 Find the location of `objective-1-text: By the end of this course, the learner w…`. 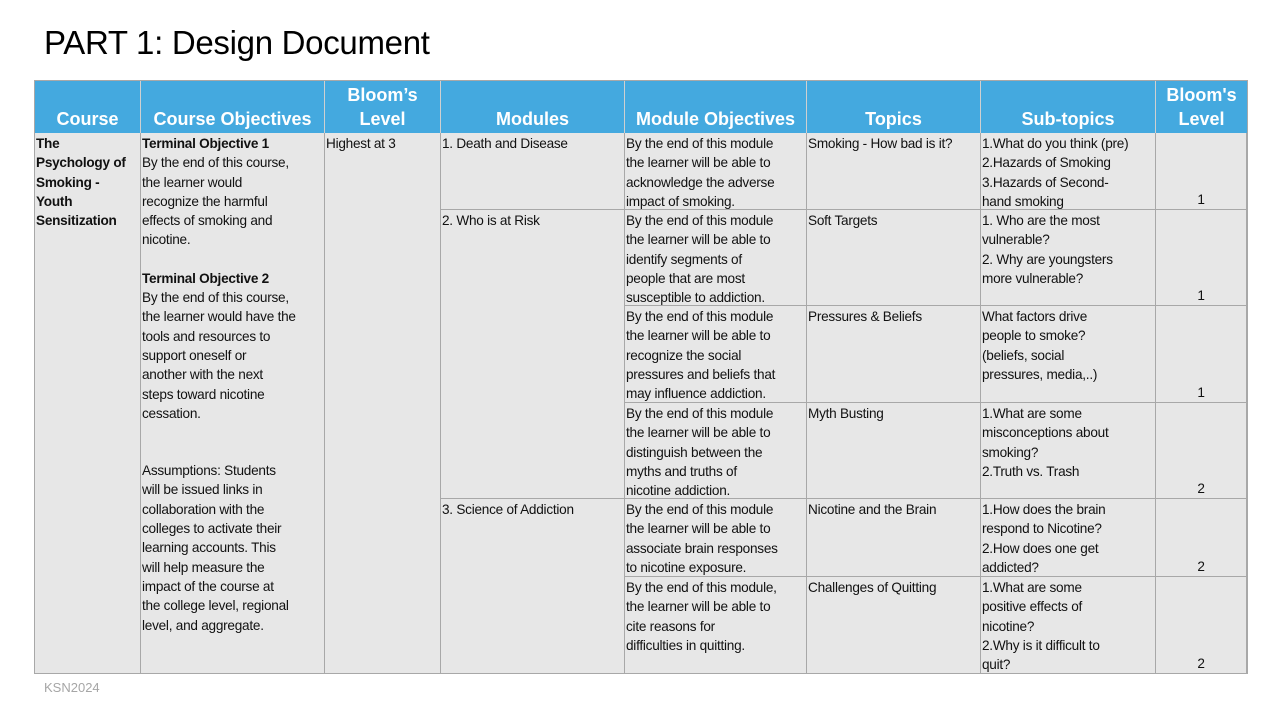

objective-1-text: By the end of this course, the learner w… is located at coordinates (215, 201).